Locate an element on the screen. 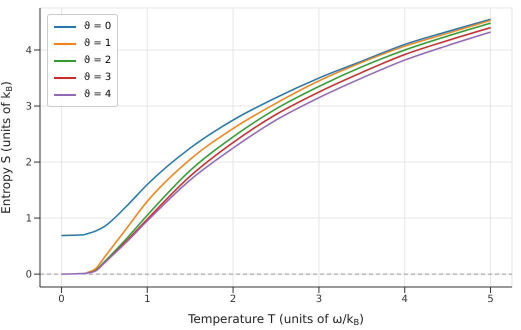 The width and height of the screenshot is (521, 330). legend-label: ϑ = 2 is located at coordinates (98, 60).